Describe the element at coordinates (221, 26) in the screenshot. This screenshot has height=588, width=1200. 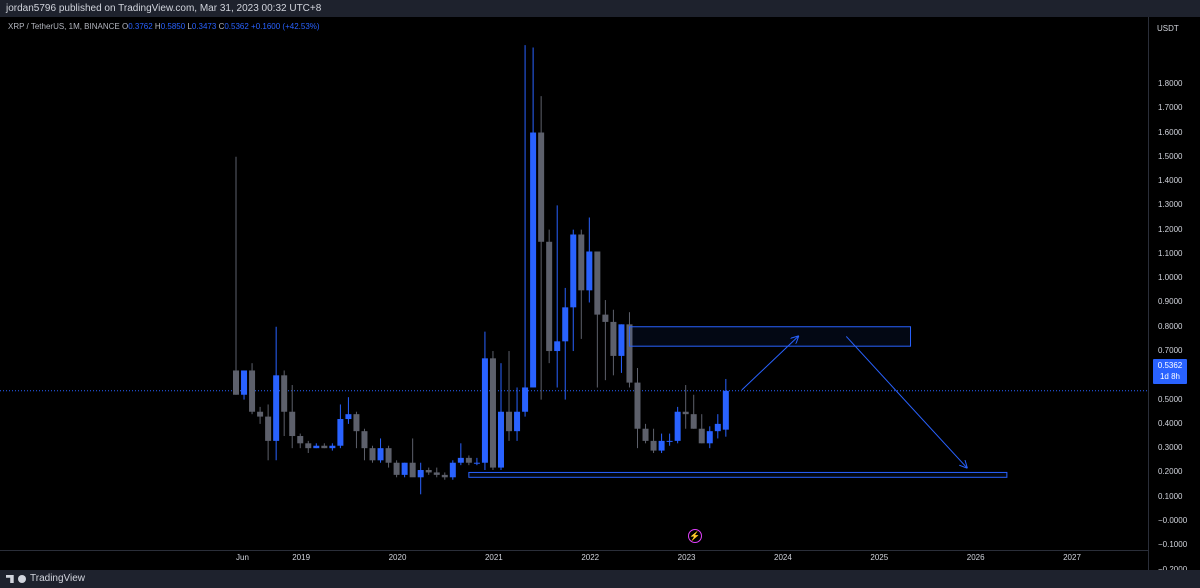
I see `close-label: C` at that location.